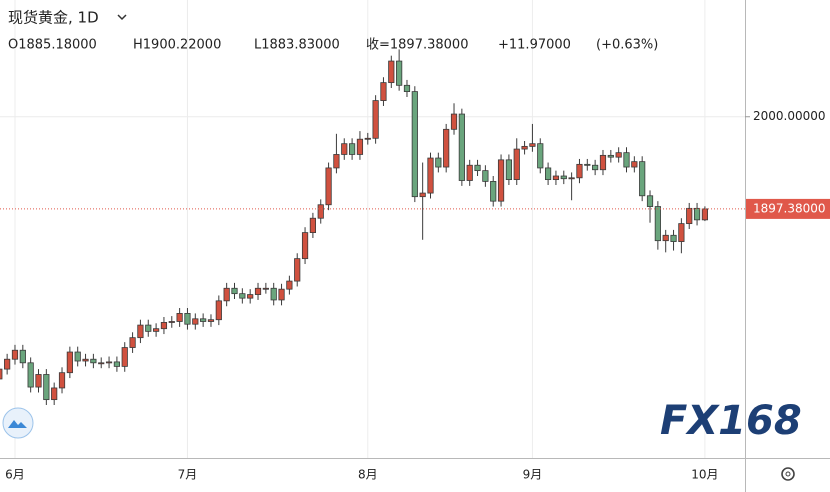  What do you see at coordinates (417, 45) in the screenshot?
I see `ohlc-close: 收=1897.38000` at bounding box center [417, 45].